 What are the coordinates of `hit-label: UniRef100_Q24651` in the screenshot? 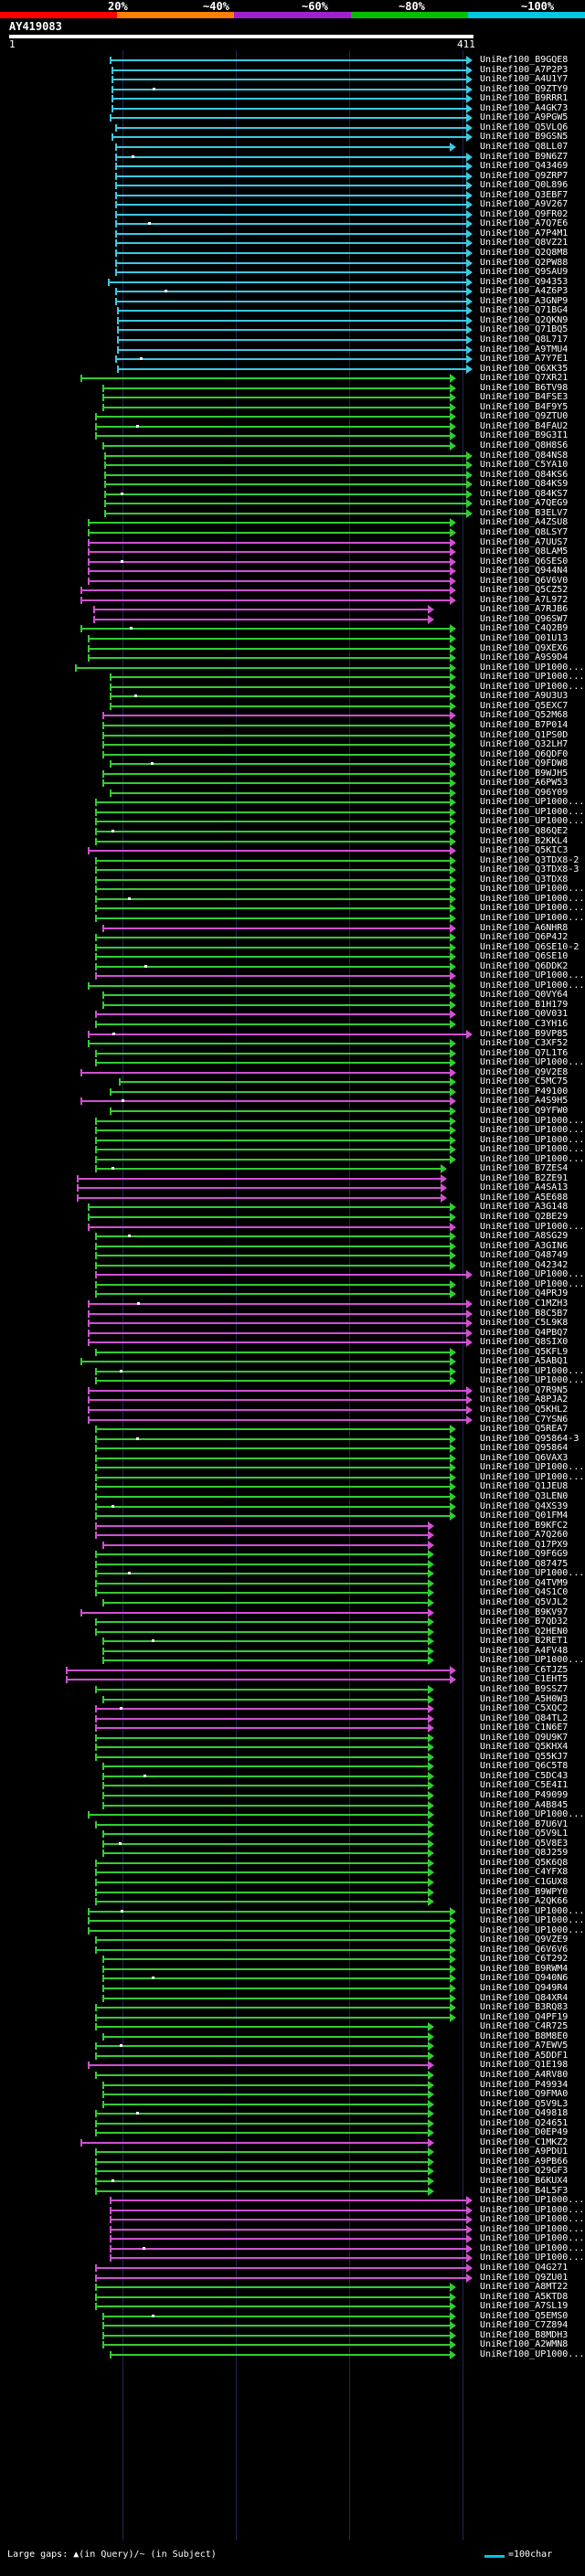 It's located at (524, 2122).